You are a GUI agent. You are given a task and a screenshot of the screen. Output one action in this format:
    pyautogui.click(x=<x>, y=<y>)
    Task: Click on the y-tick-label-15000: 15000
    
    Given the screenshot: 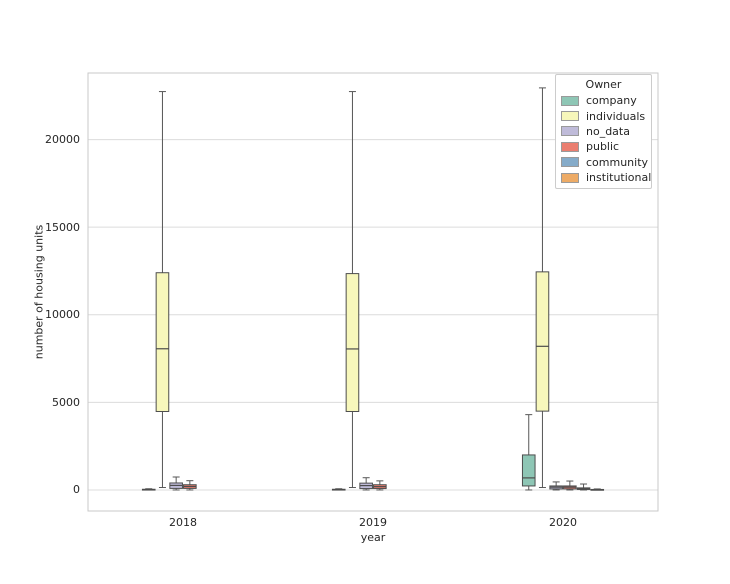 What is the action you would take?
    pyautogui.click(x=62, y=227)
    